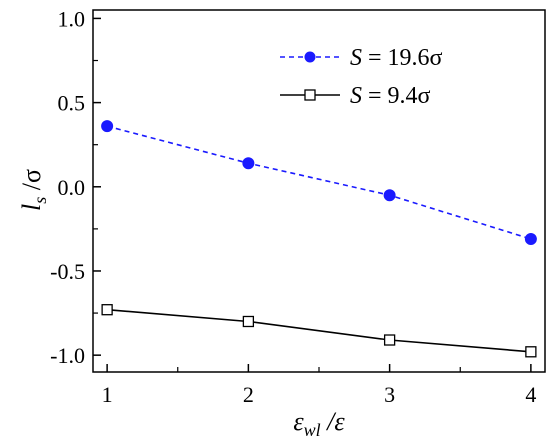 This screenshot has width=550, height=446. What do you see at coordinates (72, 103) in the screenshot?
I see `y-tick-label: 0.5` at bounding box center [72, 103].